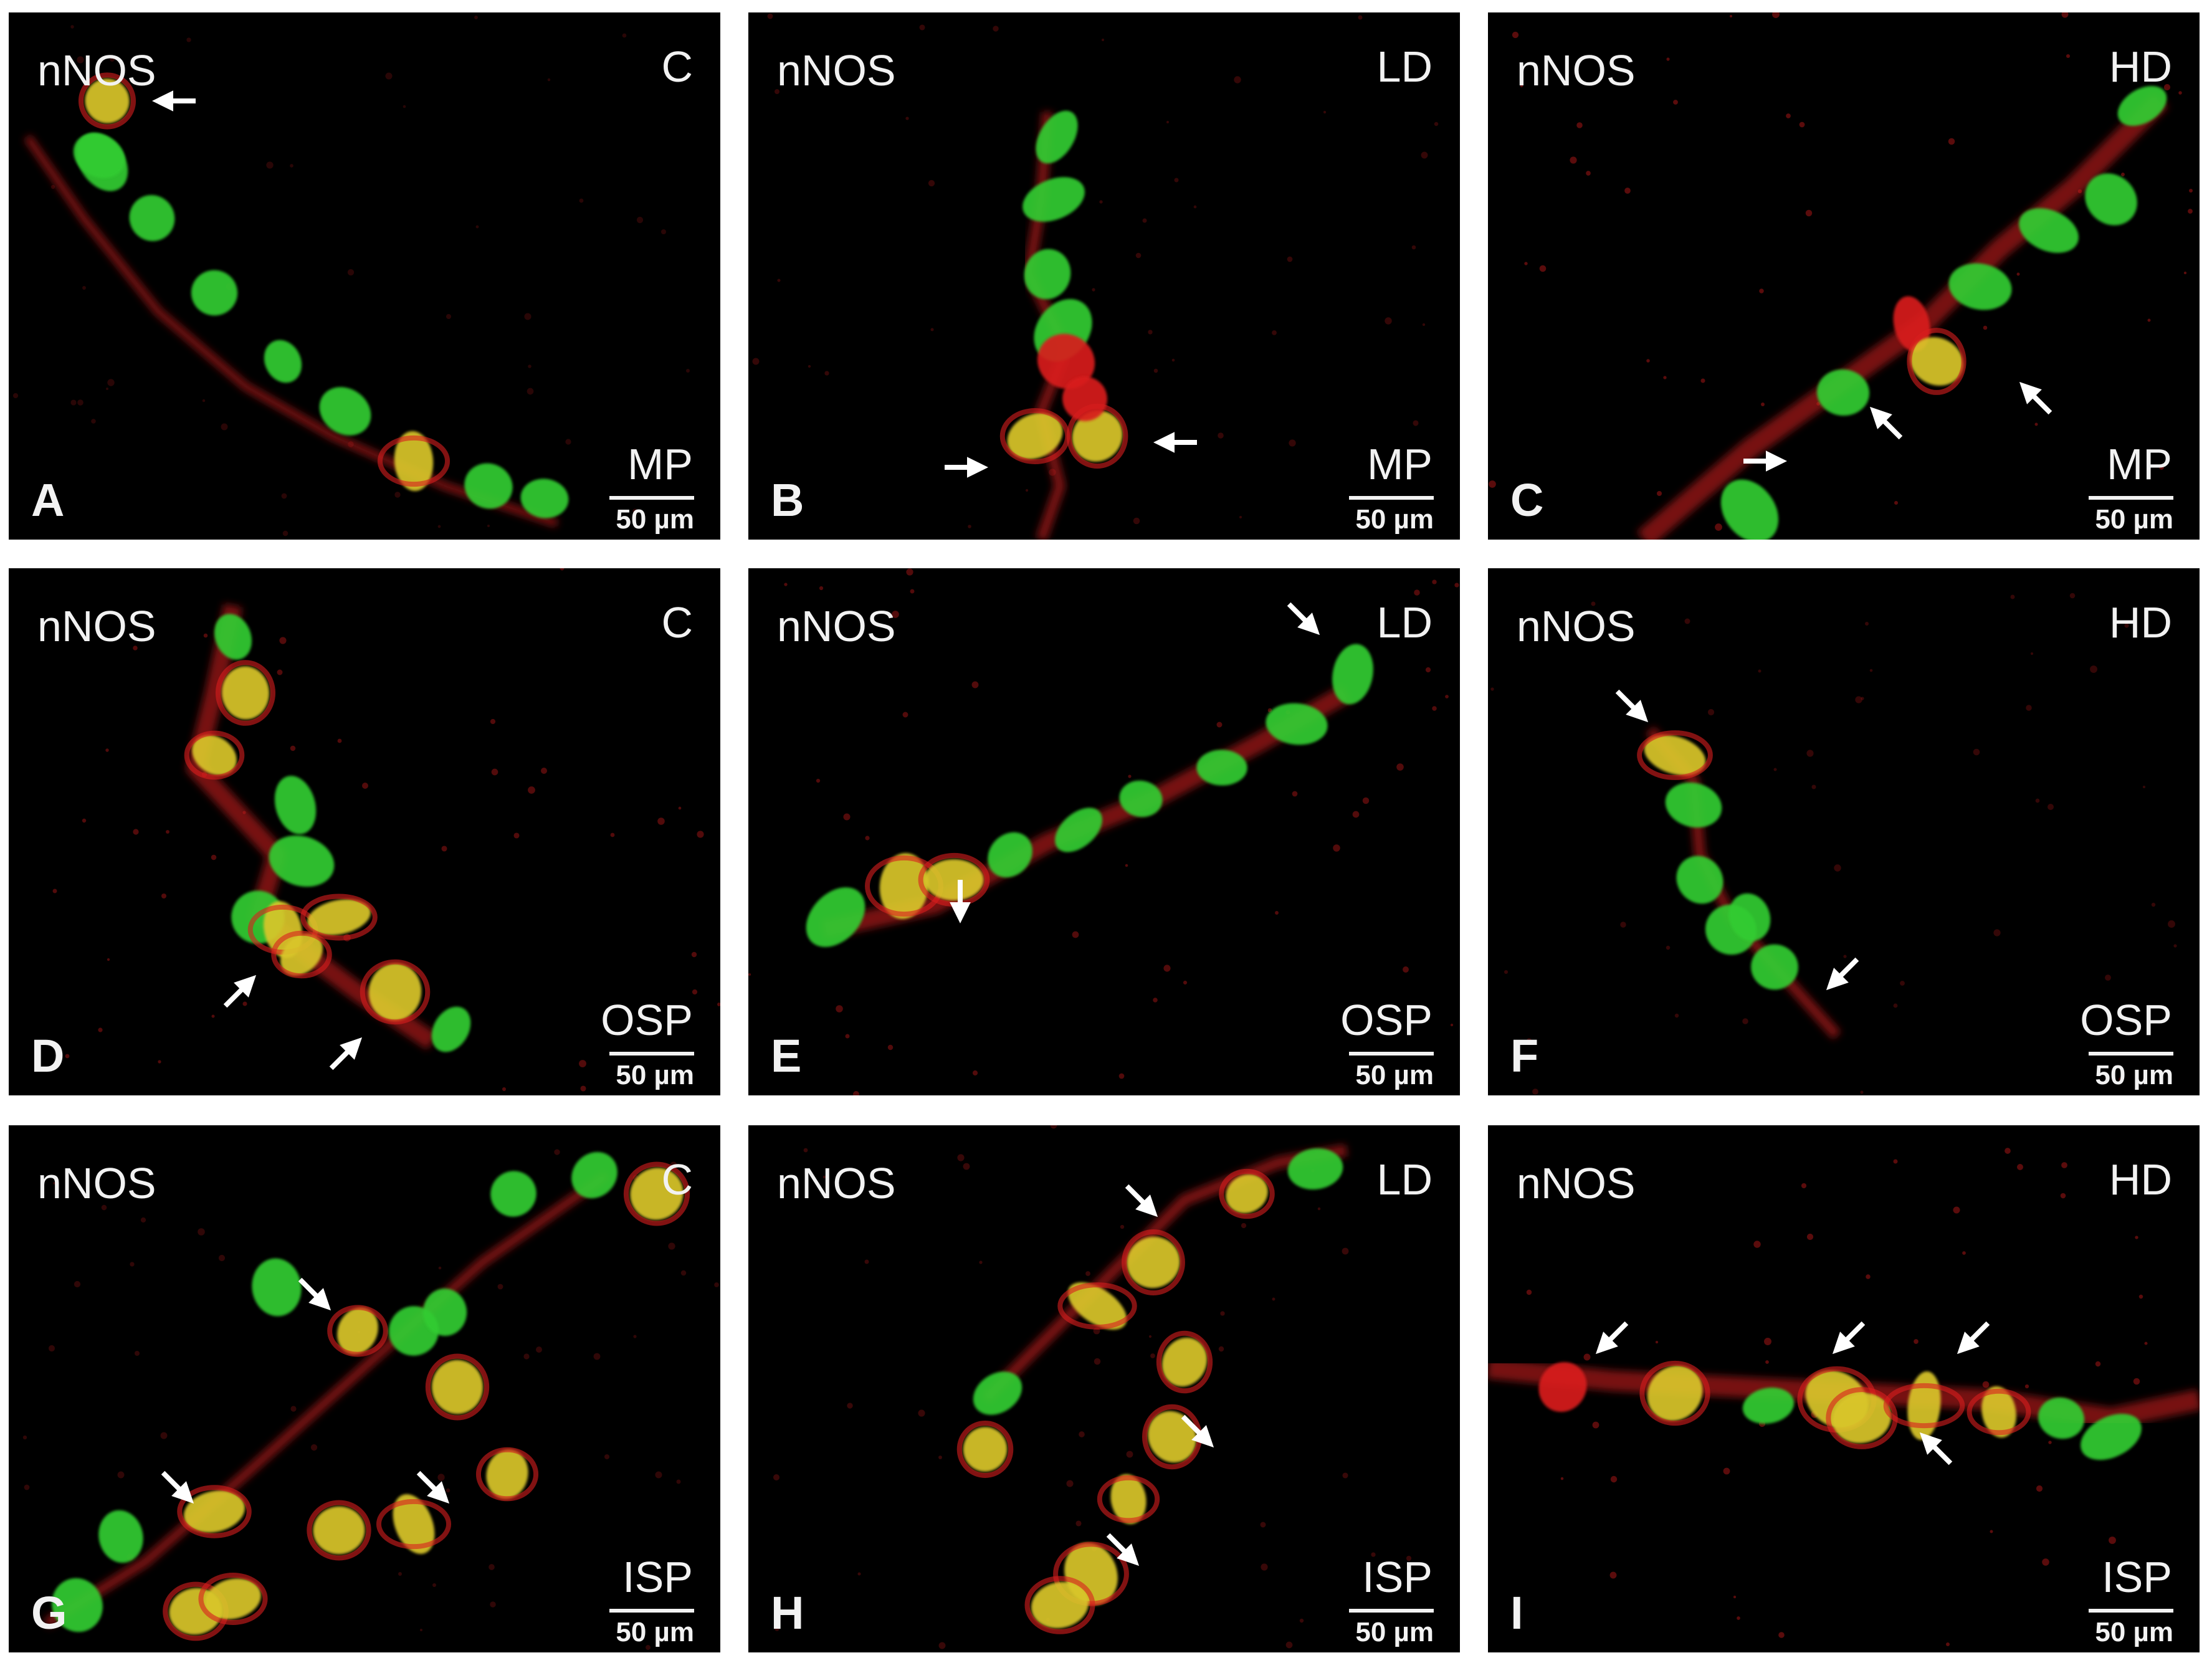 This screenshot has width=2212, height=1668. Describe the element at coordinates (652, 498) in the screenshot. I see `scale-bar` at that location.